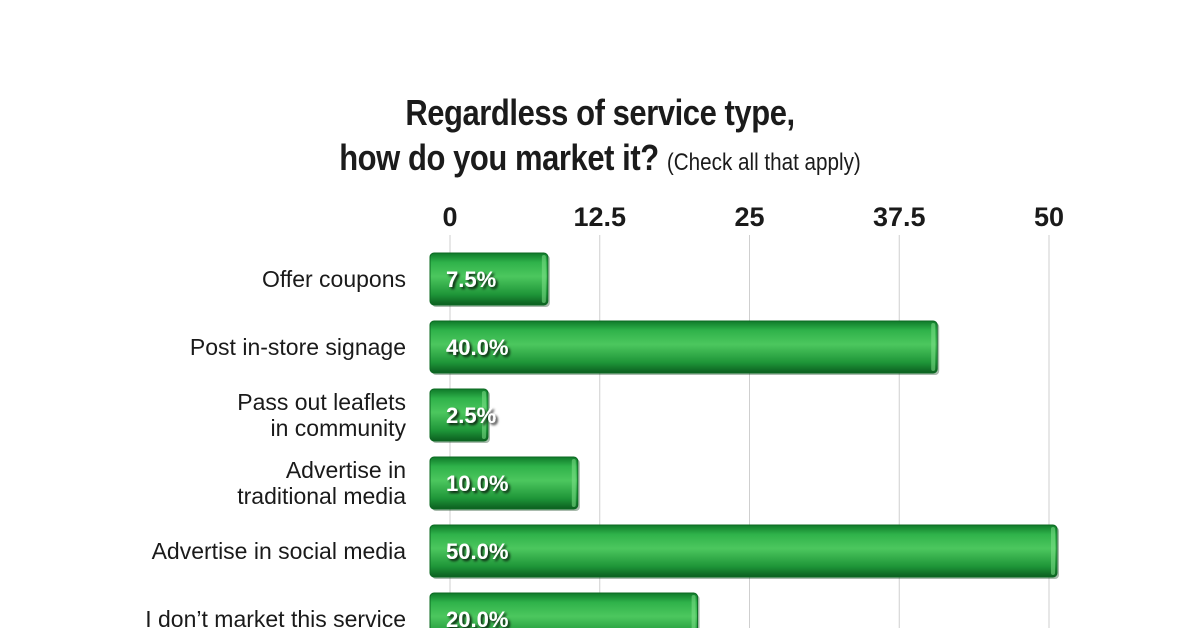  What do you see at coordinates (346, 470) in the screenshot?
I see `category-label: Advertise in` at bounding box center [346, 470].